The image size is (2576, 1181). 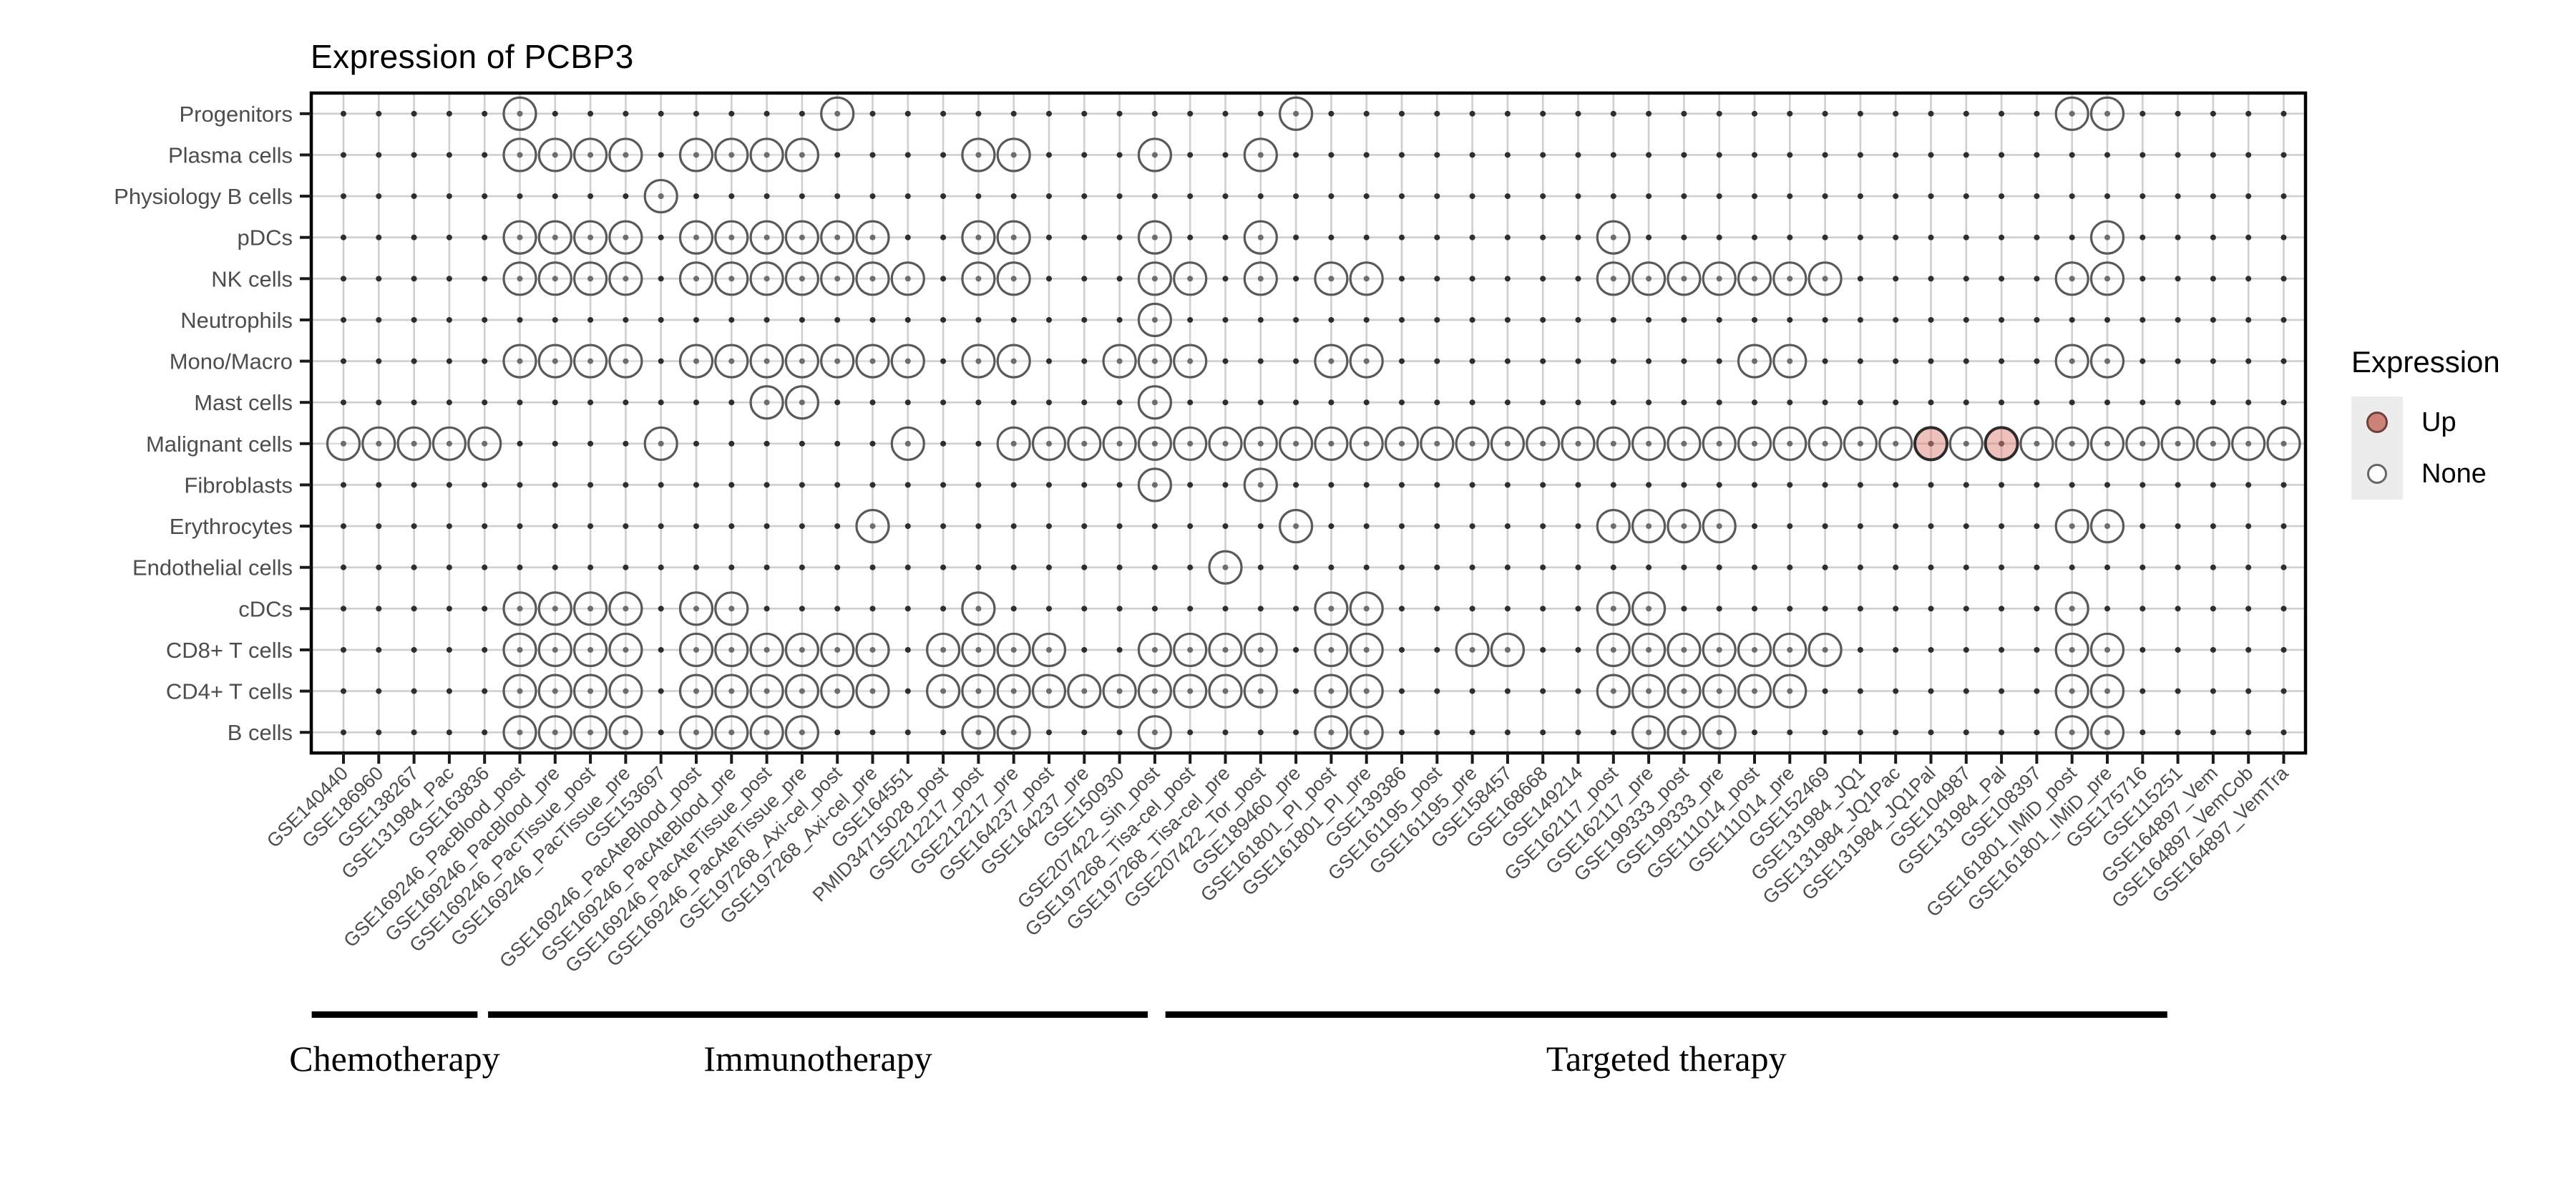 What do you see at coordinates (265, 238) in the screenshot?
I see `y-axis-label: pDCs` at bounding box center [265, 238].